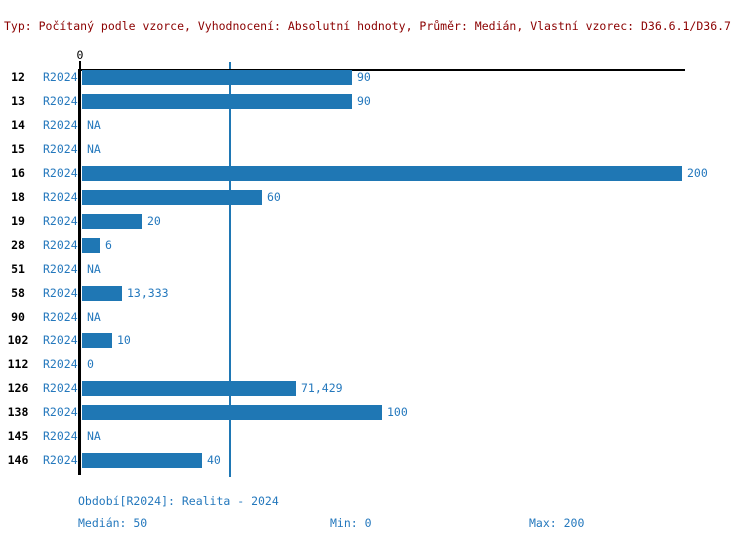  Describe the element at coordinates (18, 172) in the screenshot. I see `row-id-label: 16` at that location.